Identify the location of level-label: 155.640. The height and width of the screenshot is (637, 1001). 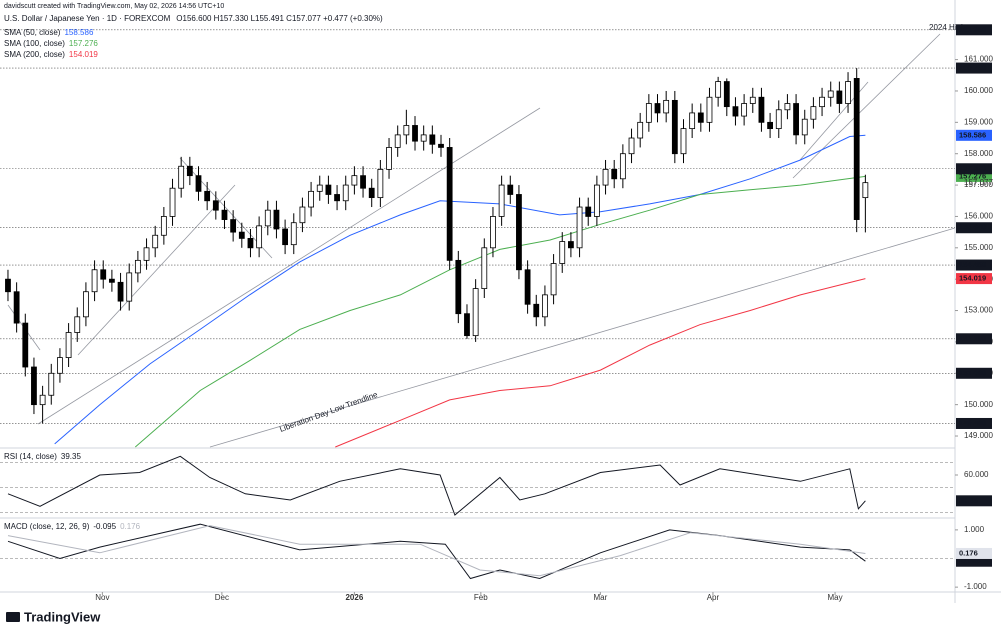
(972, 227).